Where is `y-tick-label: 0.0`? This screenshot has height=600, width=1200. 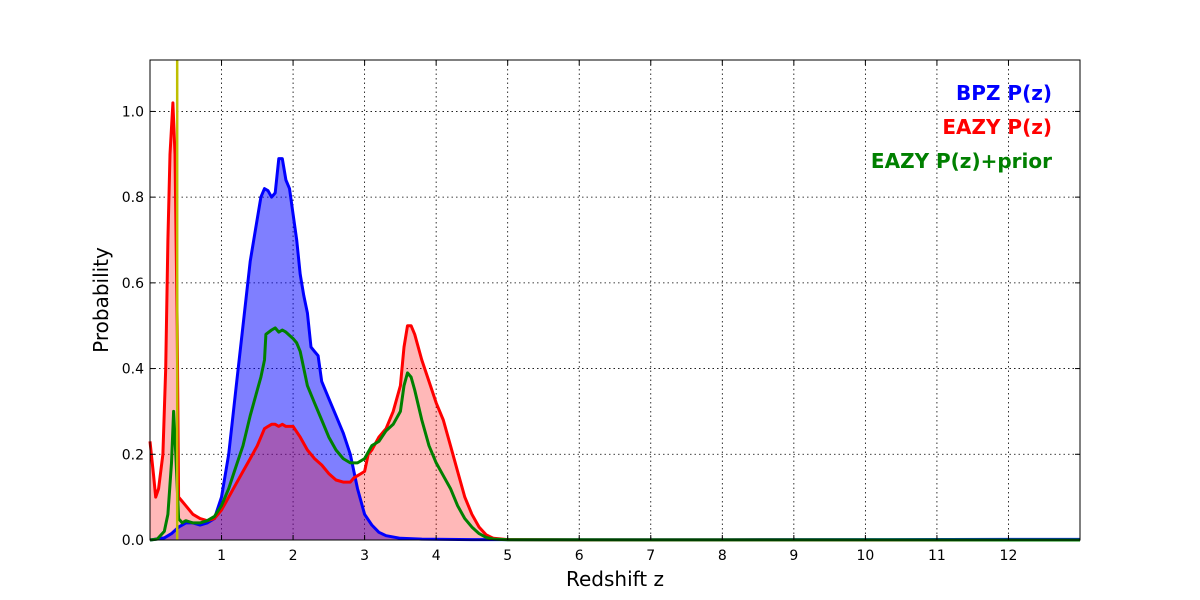 y-tick-label: 0.0 is located at coordinates (133, 541).